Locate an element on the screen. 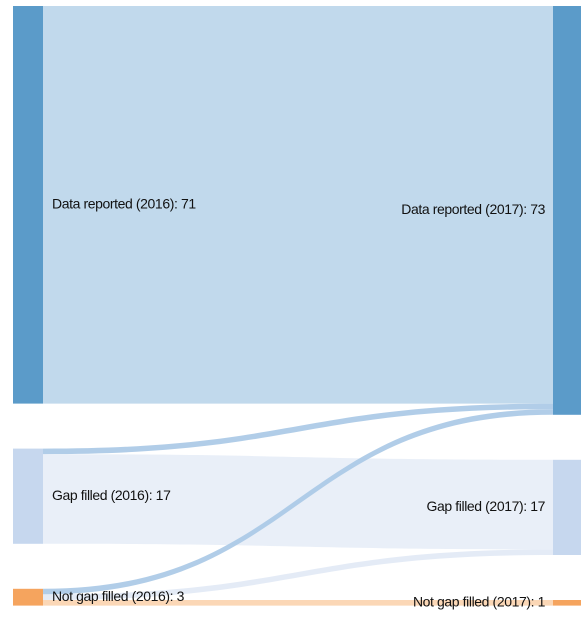  node-label: Not gap filled (2017): 1 is located at coordinates (479, 602).